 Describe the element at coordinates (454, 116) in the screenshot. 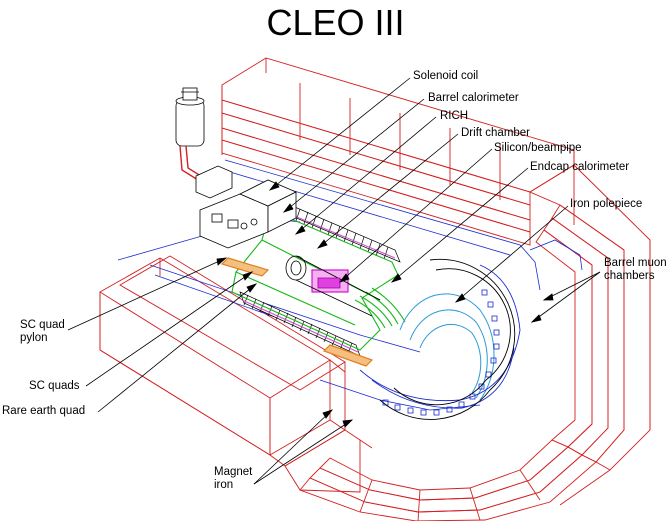

I see `label-rich: RICH` at that location.